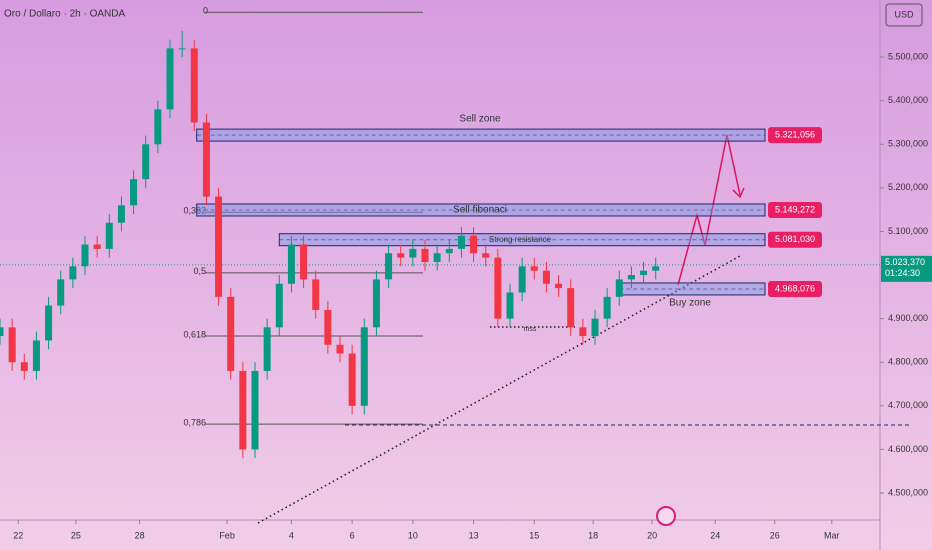  I want to click on y-tick-label: 4.800,000, so click(908, 362).